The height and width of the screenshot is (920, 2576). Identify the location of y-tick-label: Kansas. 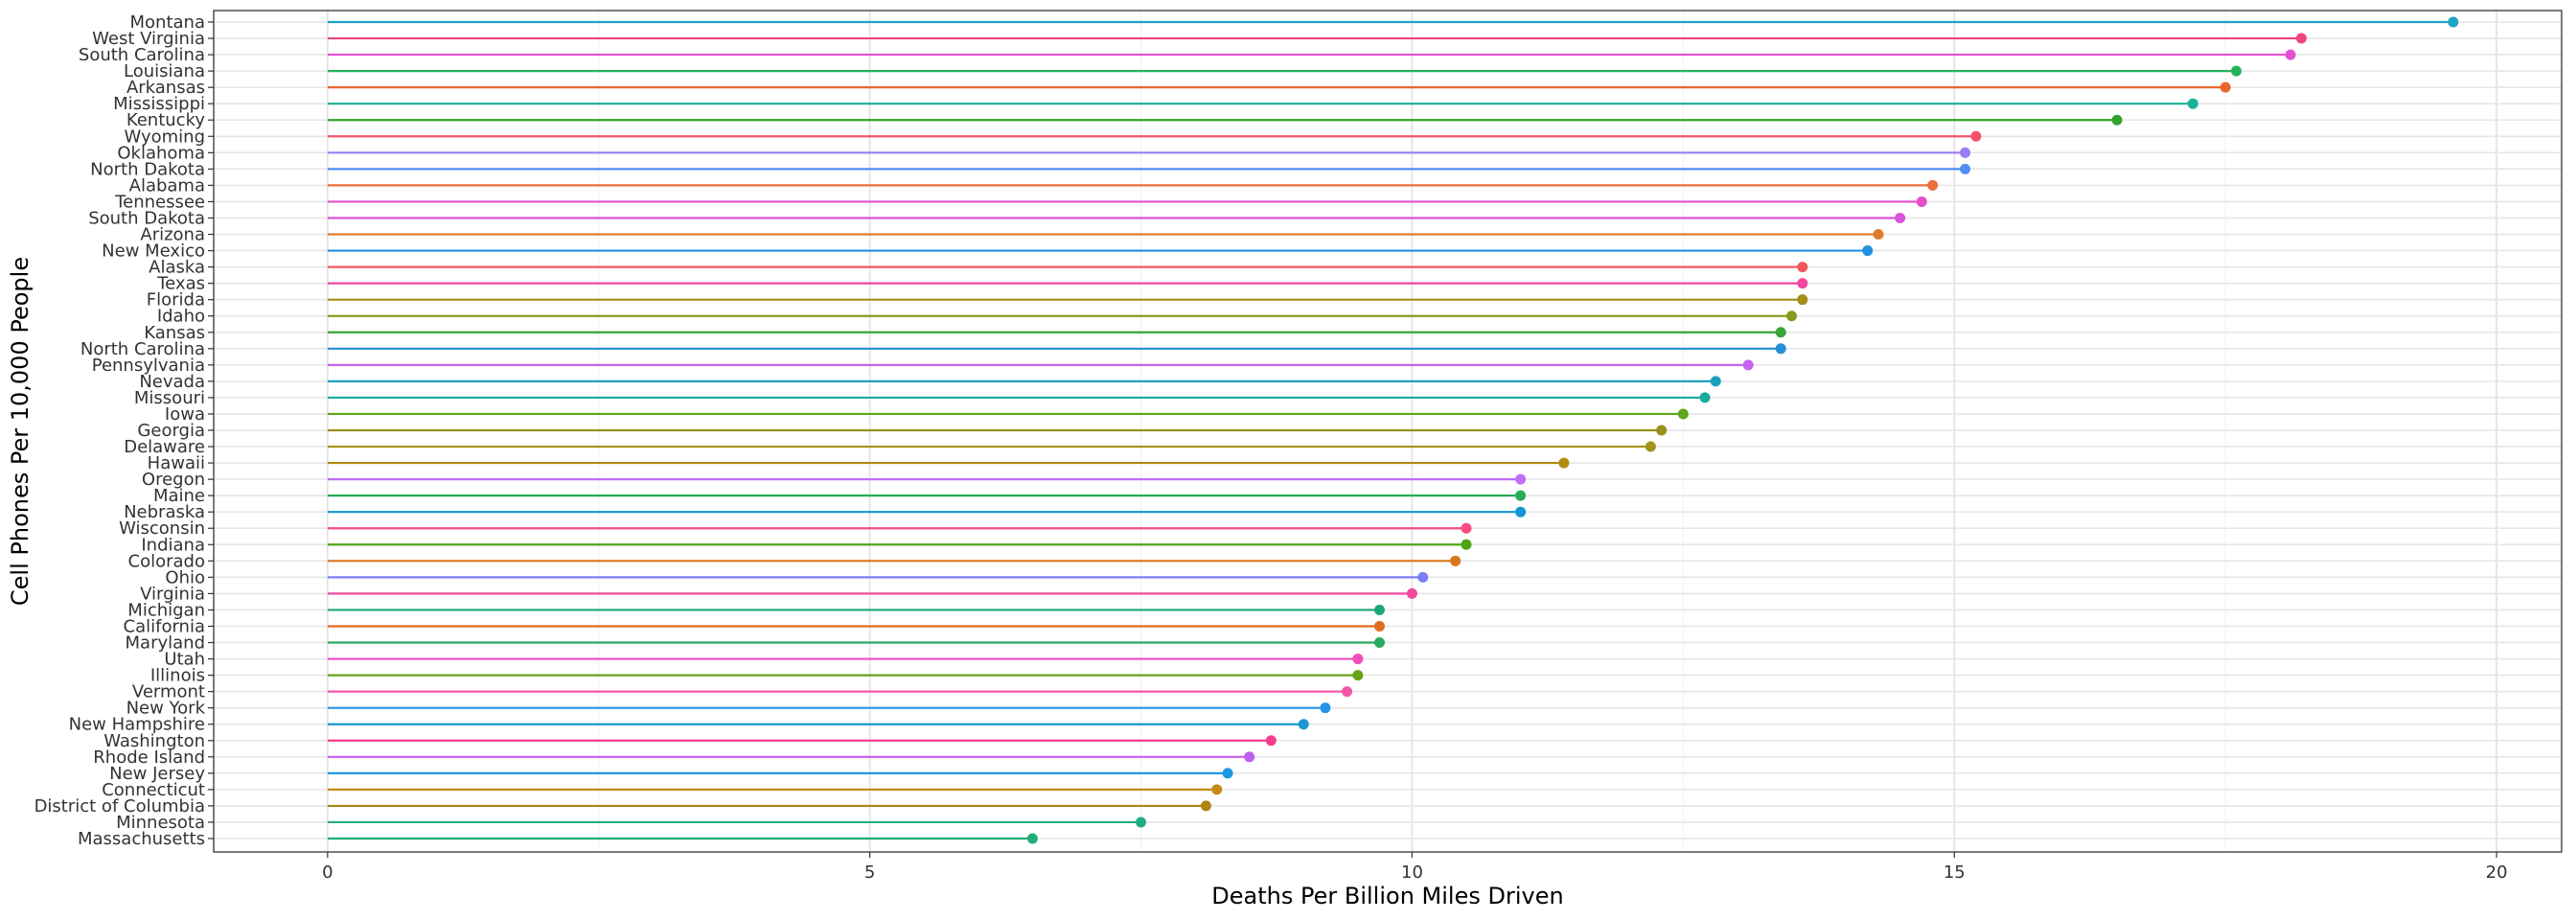
(174, 333).